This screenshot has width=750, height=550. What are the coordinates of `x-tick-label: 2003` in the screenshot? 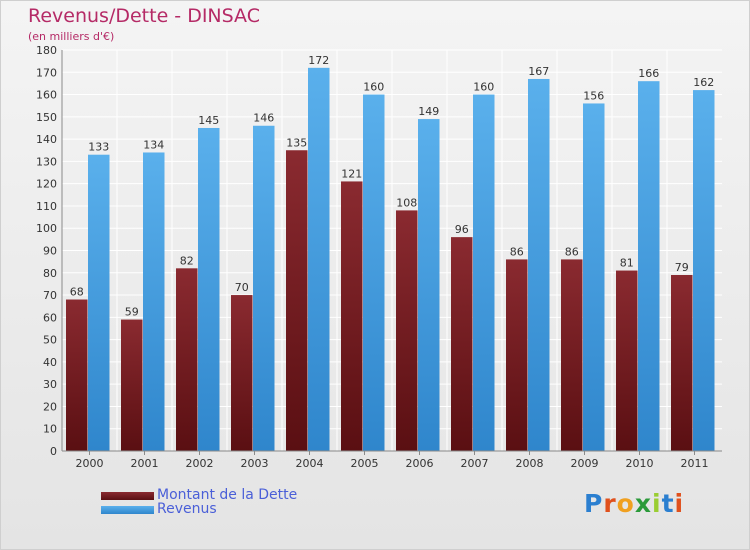 It's located at (255, 463).